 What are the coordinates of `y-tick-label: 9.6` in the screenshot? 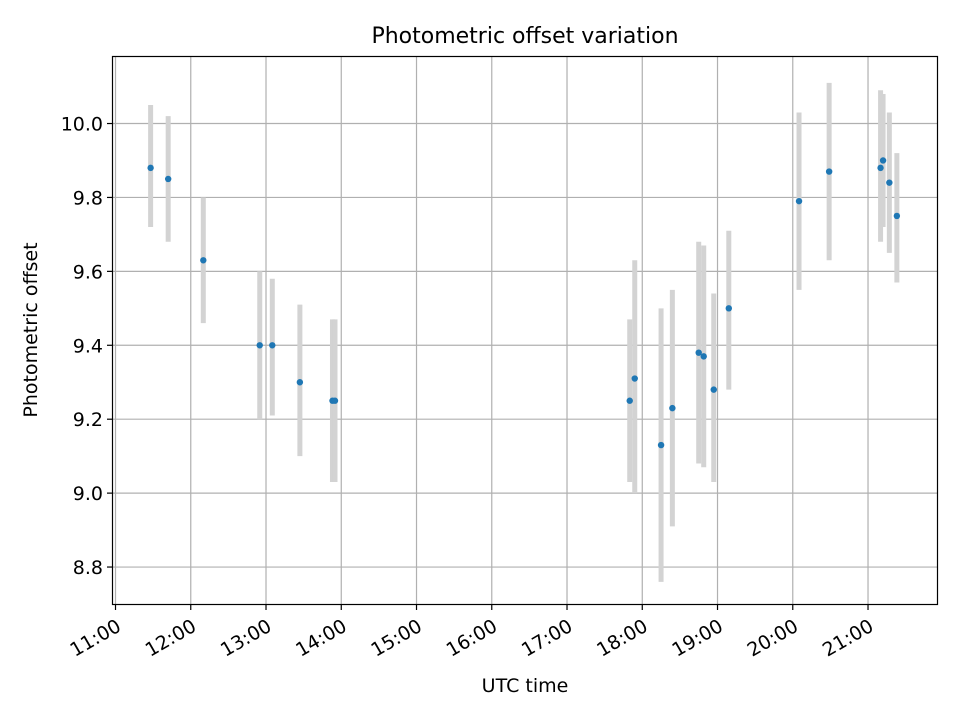 It's located at (88, 272).